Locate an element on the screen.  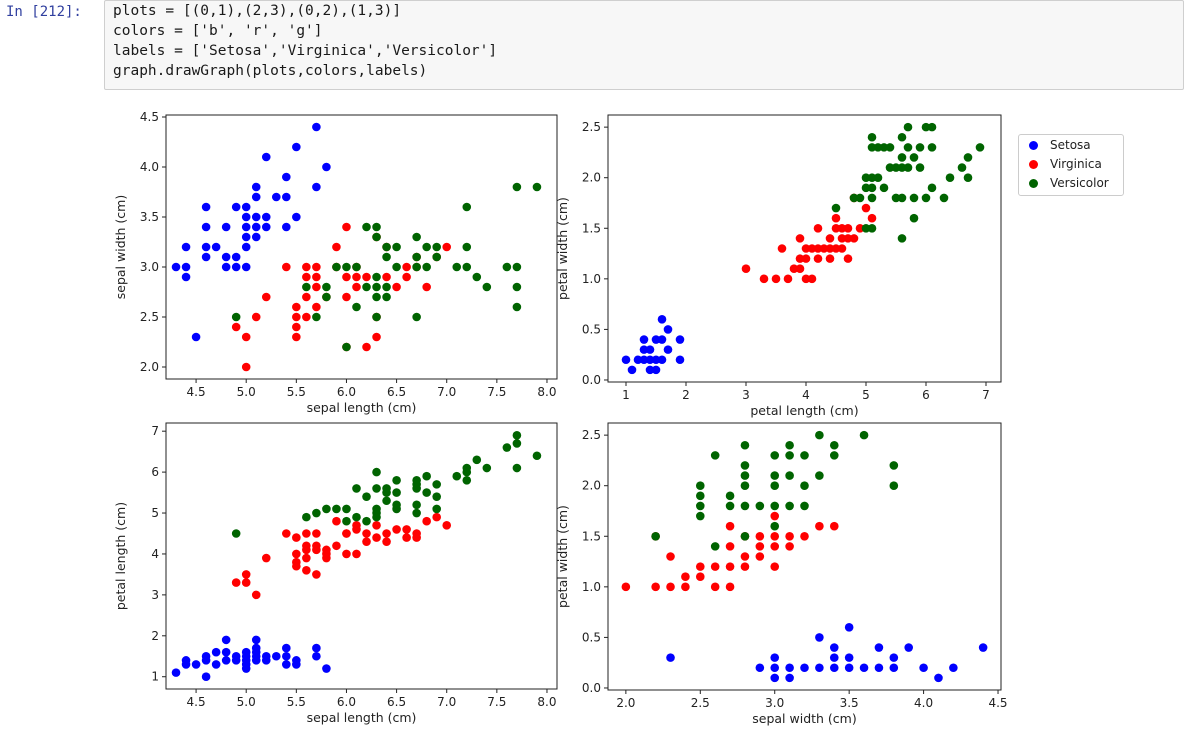
y-axis-label: petal width (cm) is located at coordinates (562, 248).